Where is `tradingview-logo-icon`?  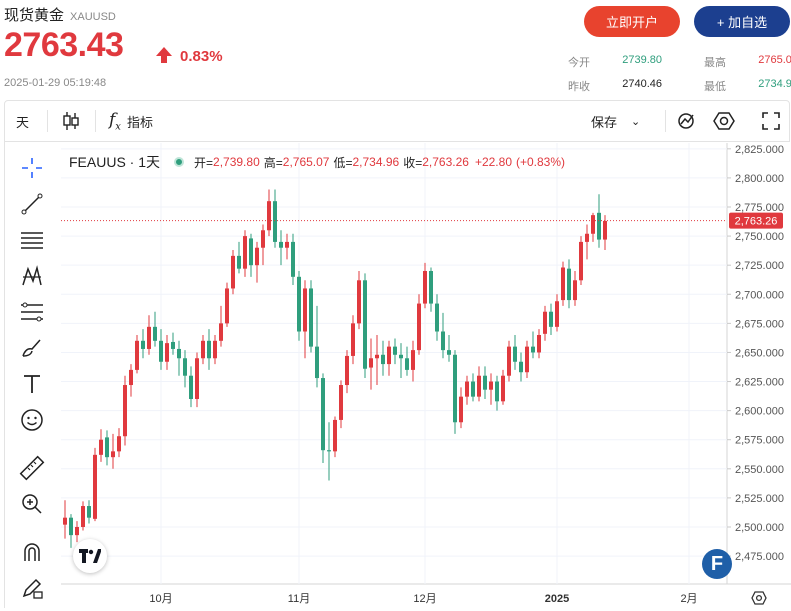
tradingview-logo-icon is located at coordinates (90, 556).